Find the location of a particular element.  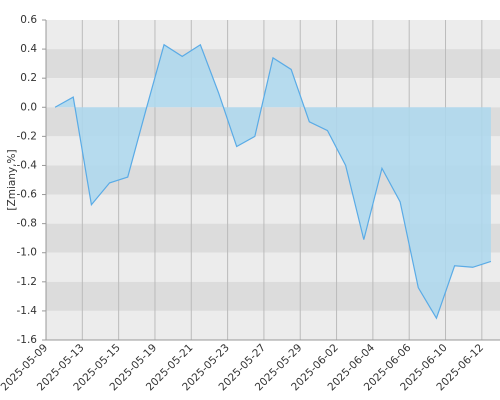

y-tick-label: 0.6 is located at coordinates (28, 20).